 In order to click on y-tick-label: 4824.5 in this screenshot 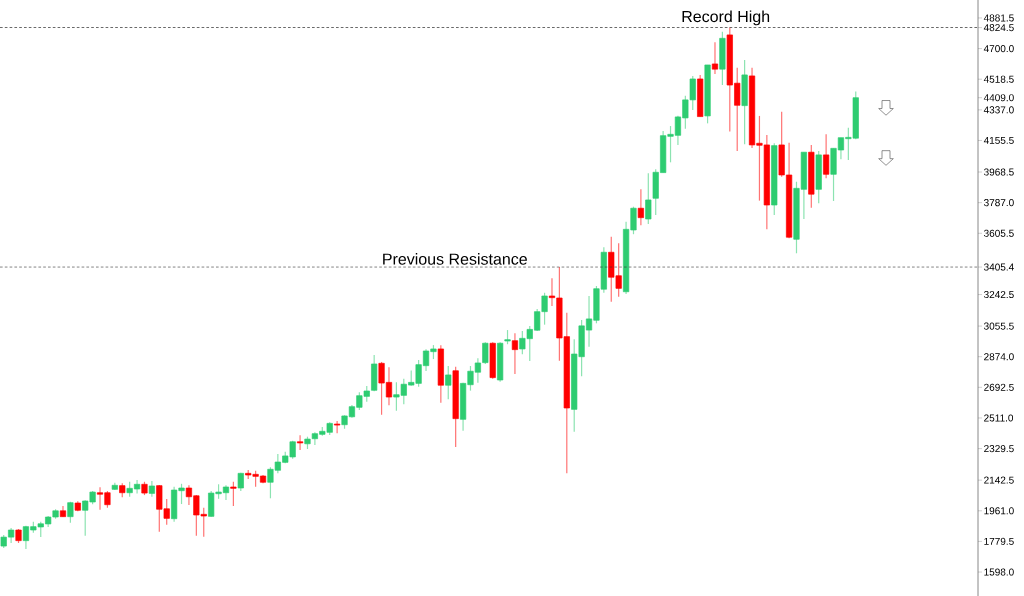, I will do `click(998, 28)`.